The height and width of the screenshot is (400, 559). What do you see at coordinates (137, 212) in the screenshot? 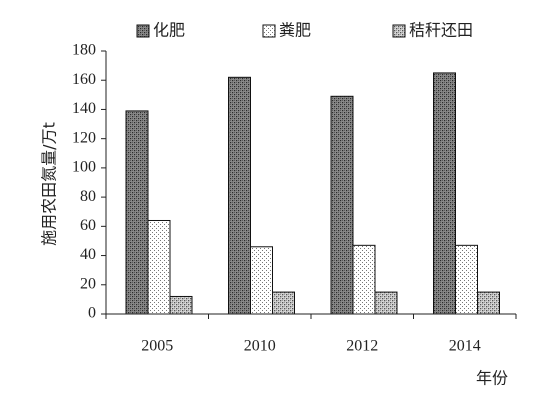
I see `bar-fertilizer-2005` at bounding box center [137, 212].